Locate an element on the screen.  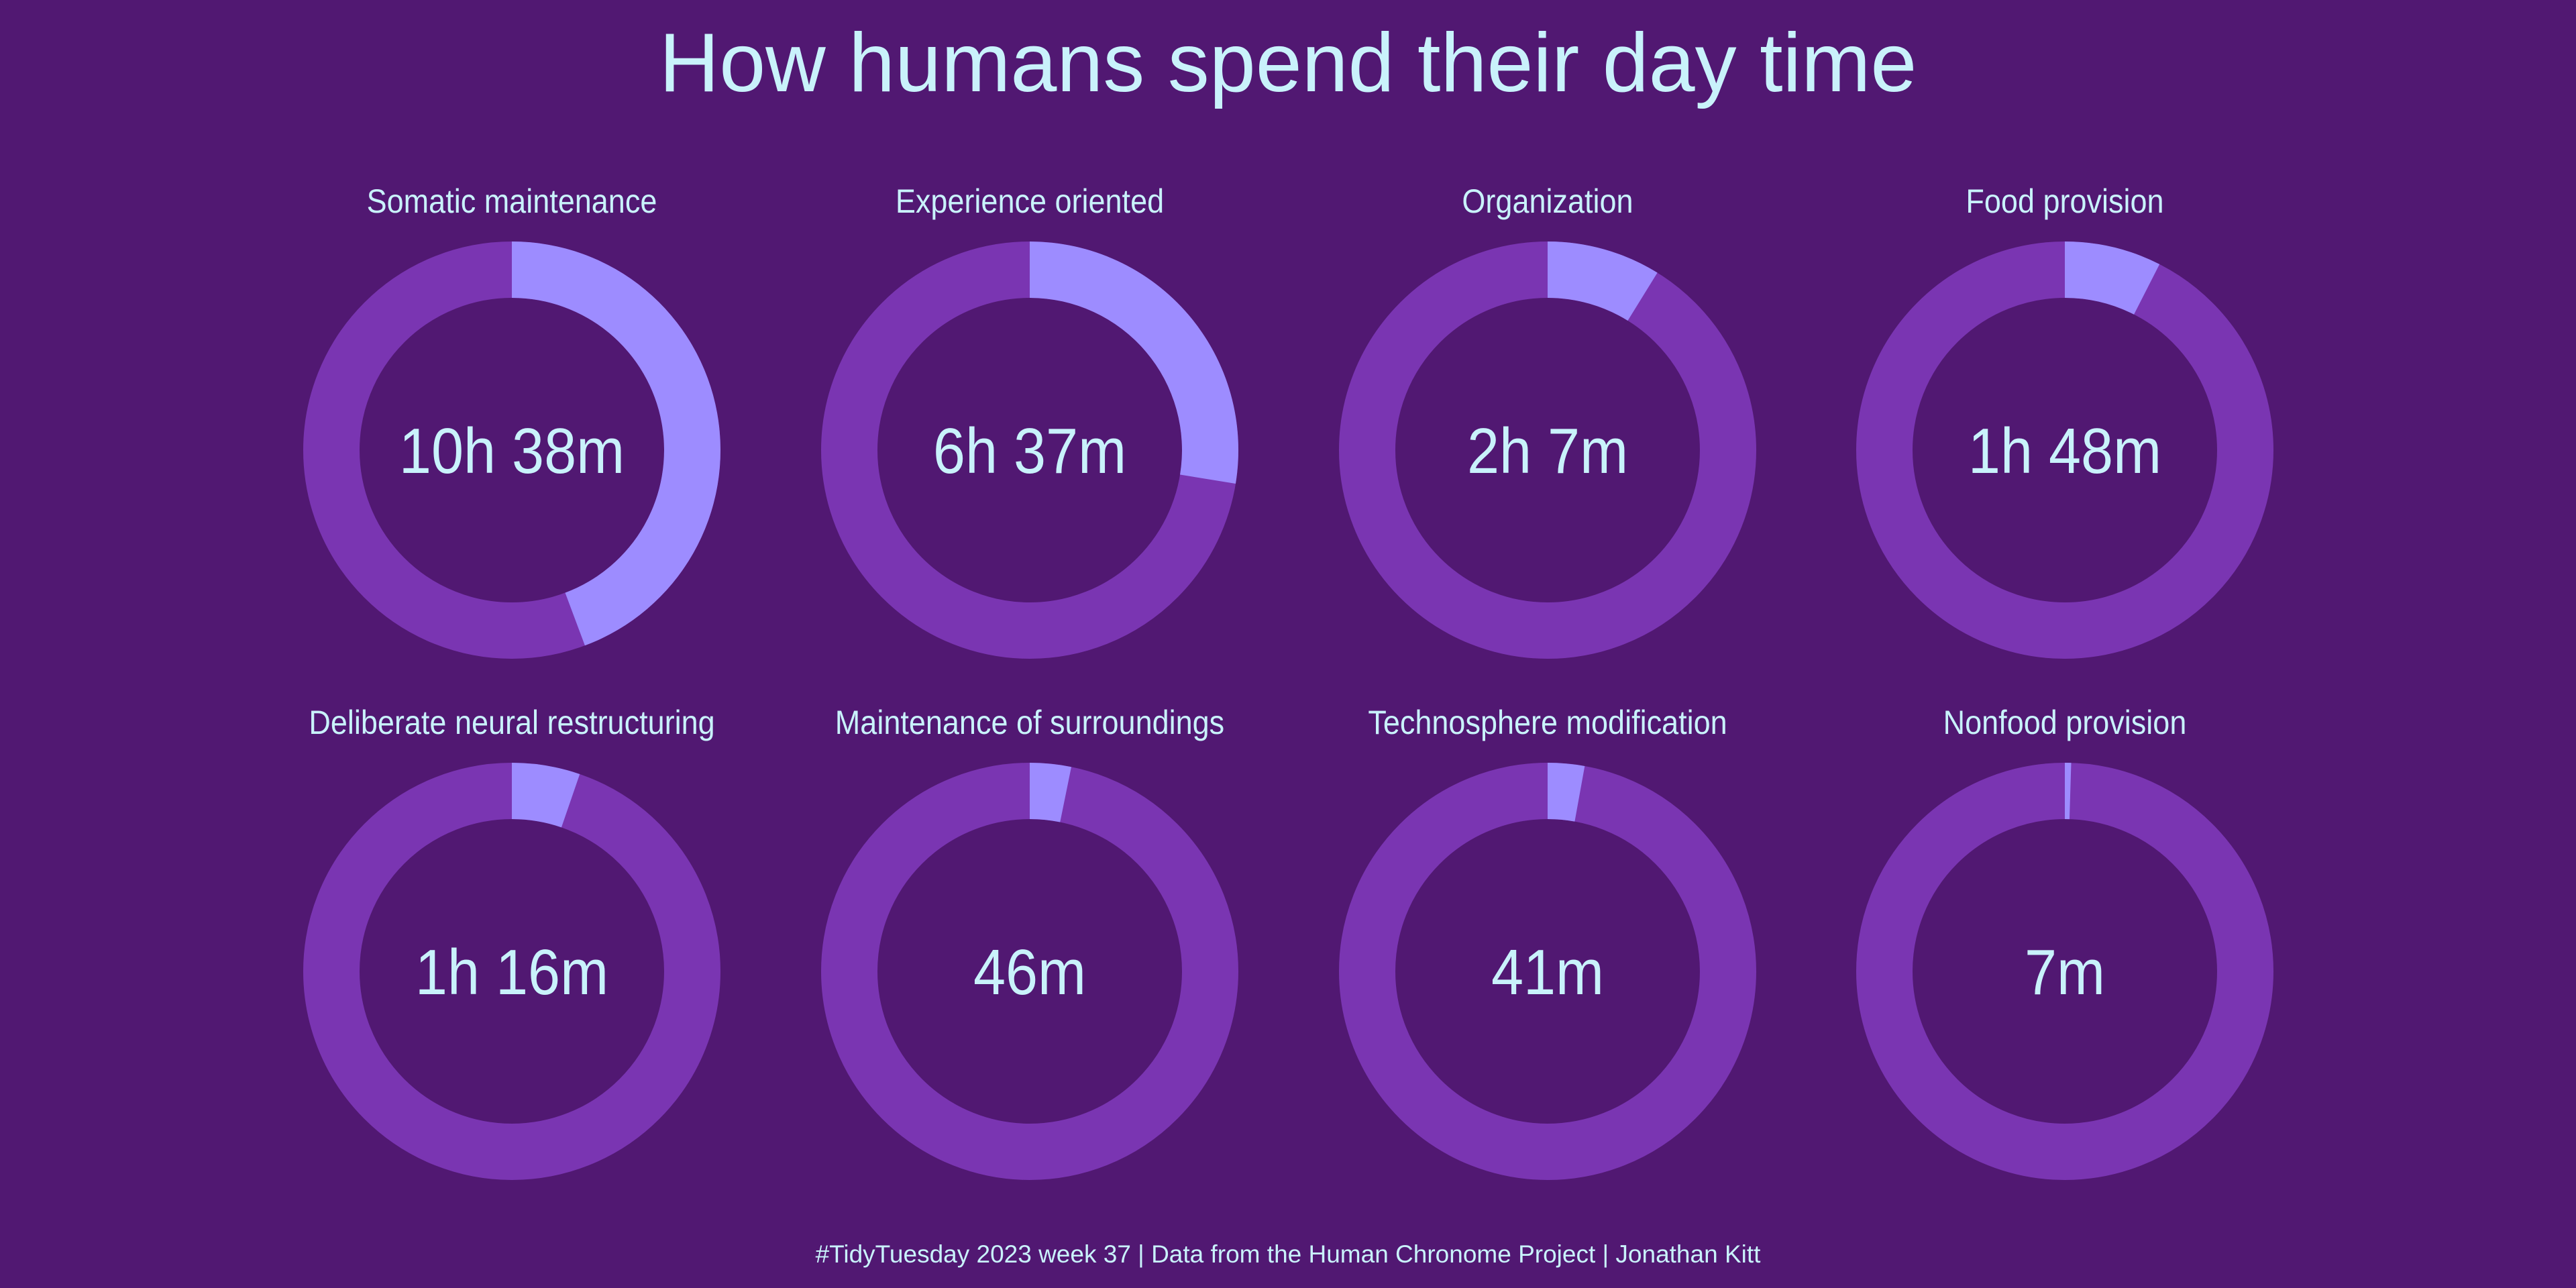
donut-slice-somatic-maintenance is located at coordinates (616, 443).